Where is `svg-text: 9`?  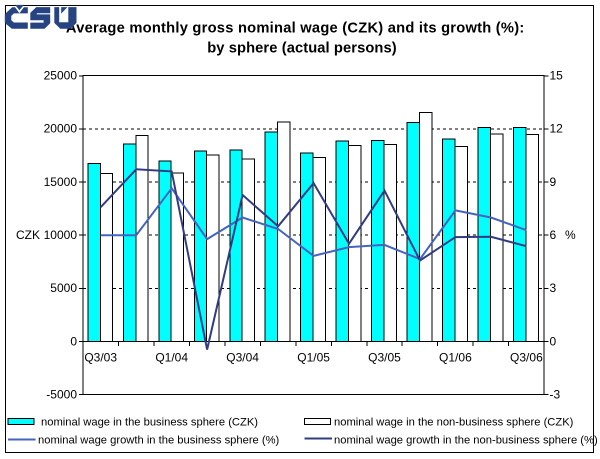 svg-text: 9 is located at coordinates (553, 182).